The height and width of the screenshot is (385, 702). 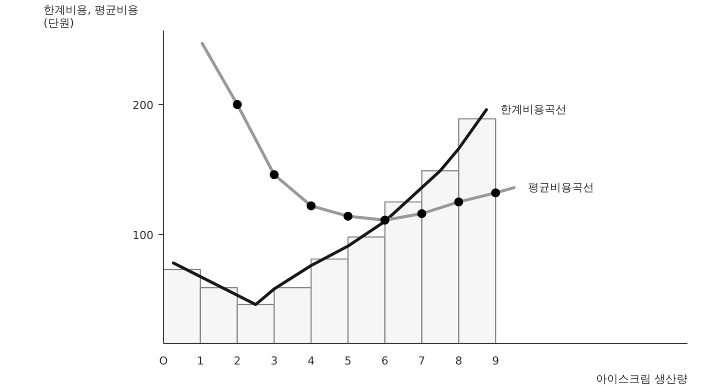 What do you see at coordinates (143, 235) in the screenshot?
I see `y-tick-label: 100` at bounding box center [143, 235].